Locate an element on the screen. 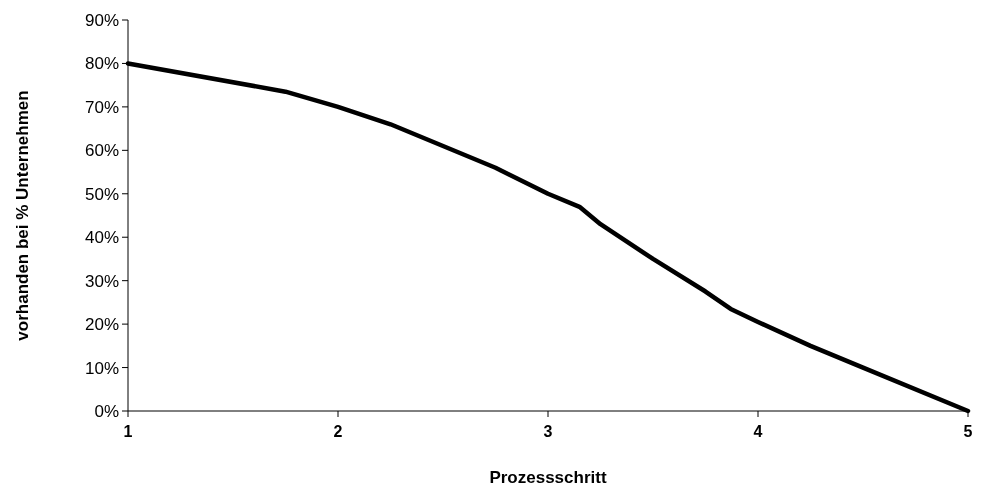 The width and height of the screenshot is (1007, 501). y-tick-label: 10% is located at coordinates (101, 368).